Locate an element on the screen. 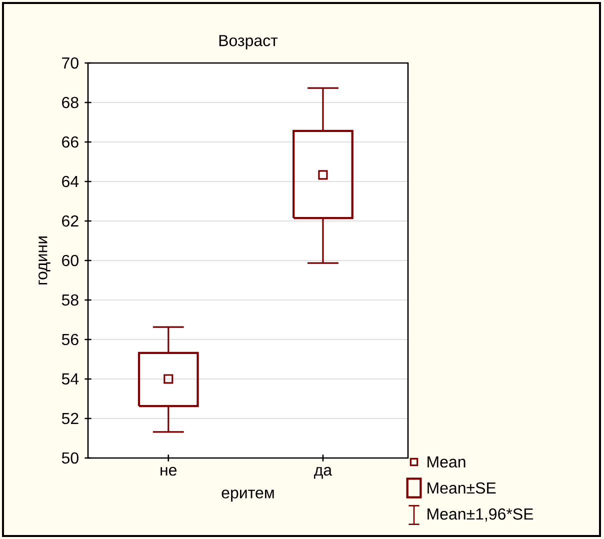 This screenshot has width=604, height=539. text: Mean±SE is located at coordinates (462, 488).